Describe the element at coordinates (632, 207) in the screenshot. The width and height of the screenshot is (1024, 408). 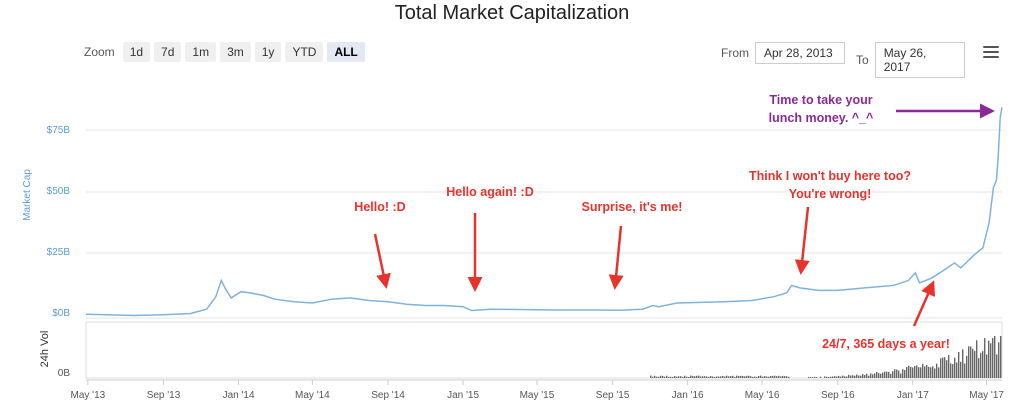
I see `annotation-text: Surprise, it's me!` at that location.